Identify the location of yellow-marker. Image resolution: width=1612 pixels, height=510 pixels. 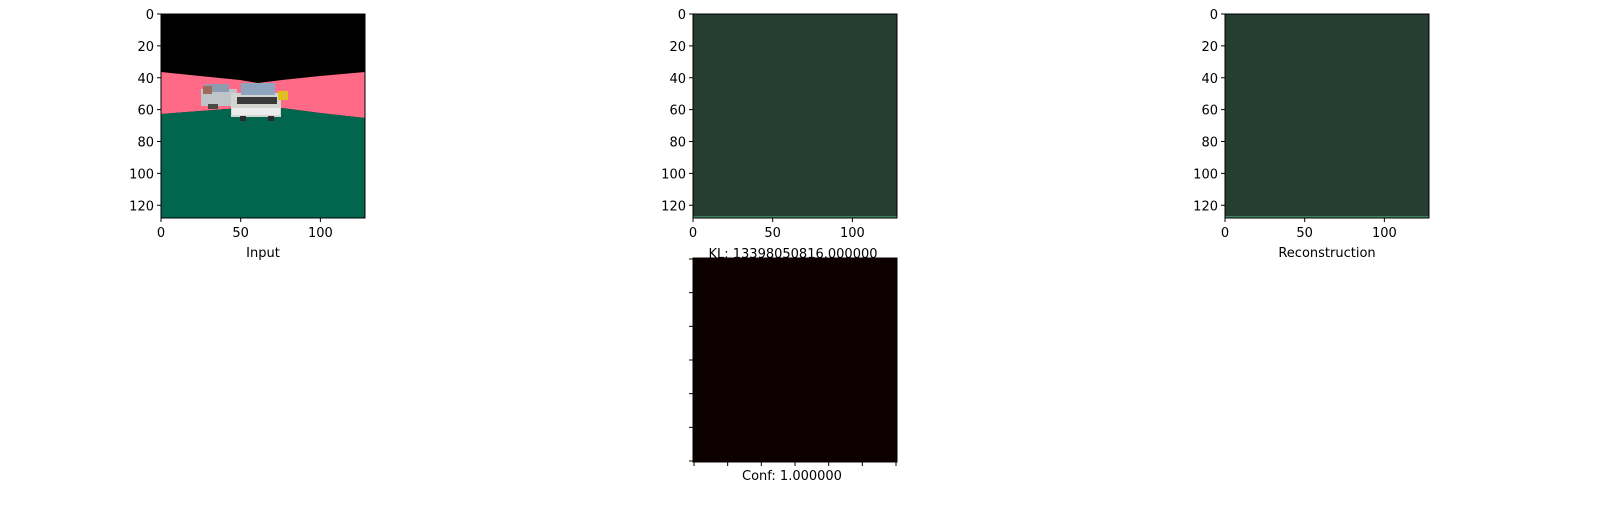
(283, 95).